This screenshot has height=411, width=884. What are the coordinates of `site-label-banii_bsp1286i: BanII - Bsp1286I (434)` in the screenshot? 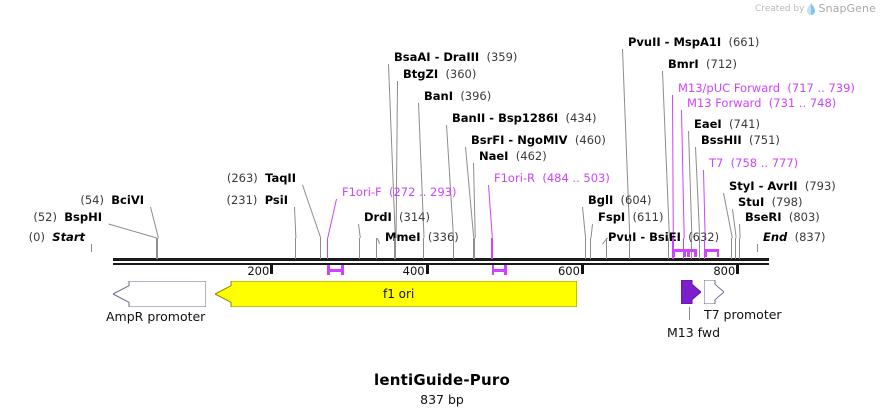 It's located at (524, 118).